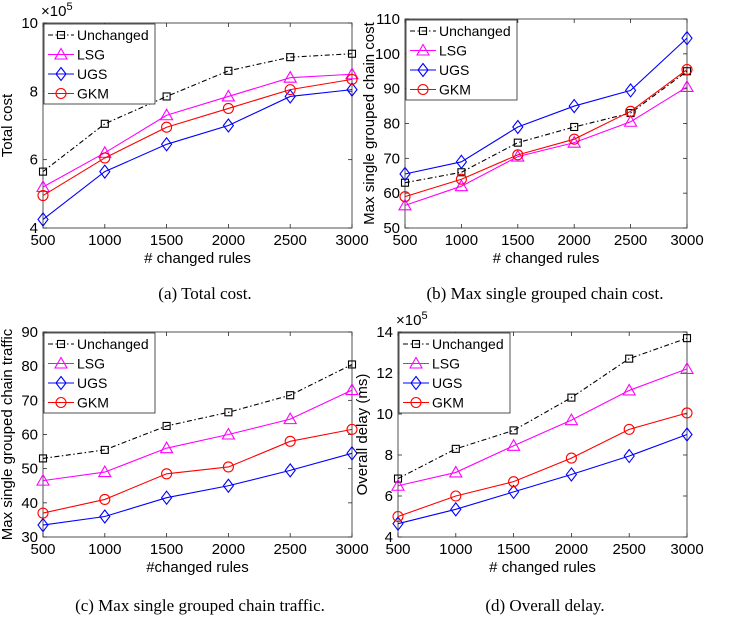 The width and height of the screenshot is (735, 624). Describe the element at coordinates (113, 344) in the screenshot. I see `legend-label: Unchanged` at that location.